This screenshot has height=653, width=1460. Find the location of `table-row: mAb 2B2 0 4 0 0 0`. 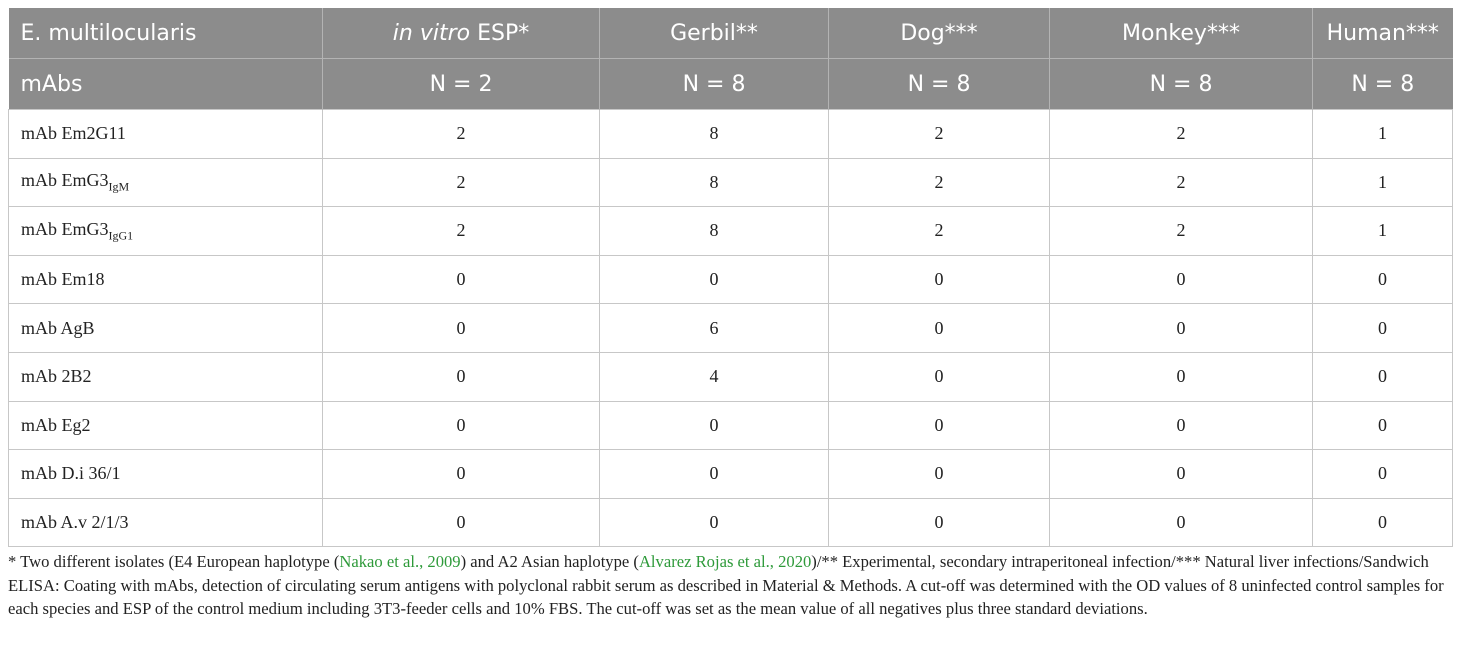

table-row: mAb 2B2 0 4 0 0 0 is located at coordinates (730, 376).